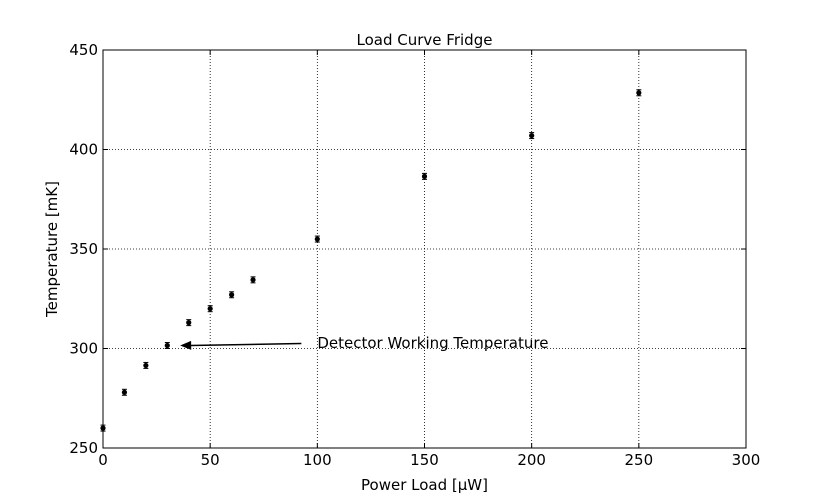 The width and height of the screenshot is (830, 498). What do you see at coordinates (83, 50) in the screenshot?
I see `y-tick-label: 450` at bounding box center [83, 50].